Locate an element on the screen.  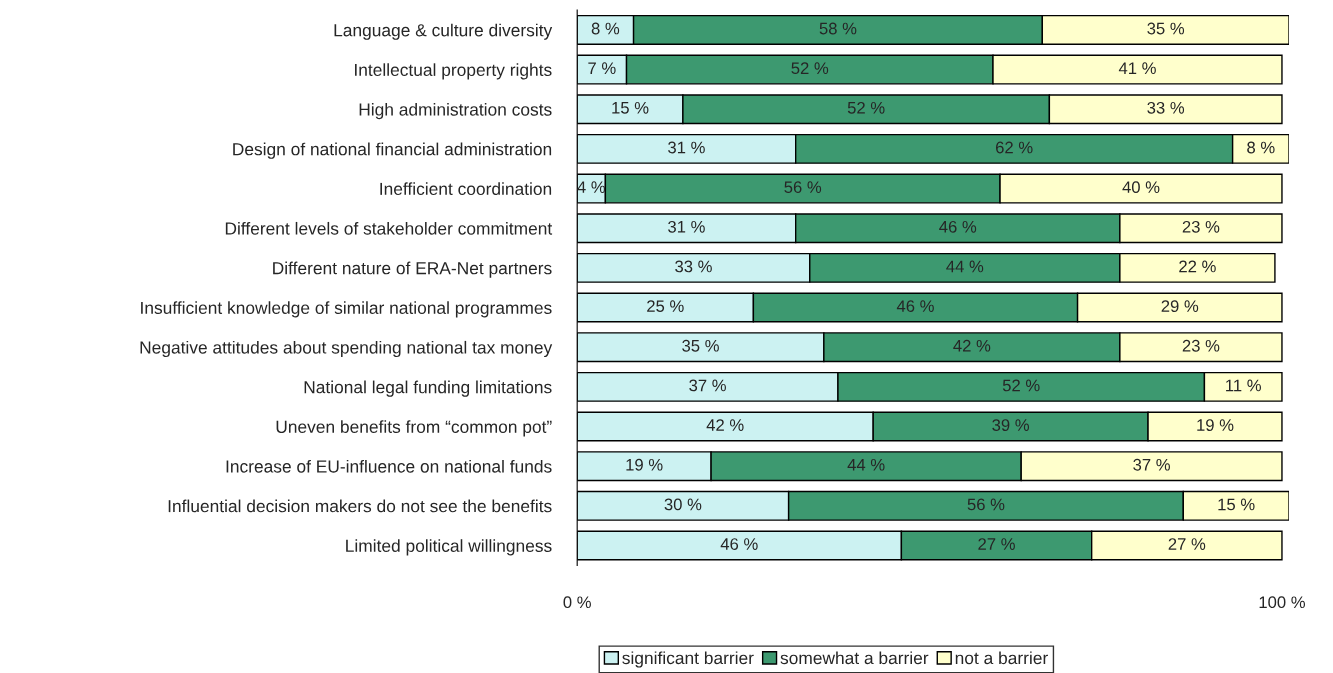
data-label: 62 % is located at coordinates (1014, 147).